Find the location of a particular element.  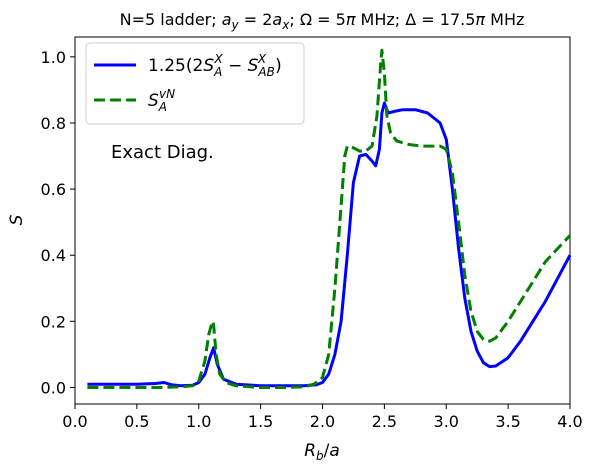

y-tick-label: 0.0 is located at coordinates (53, 387).